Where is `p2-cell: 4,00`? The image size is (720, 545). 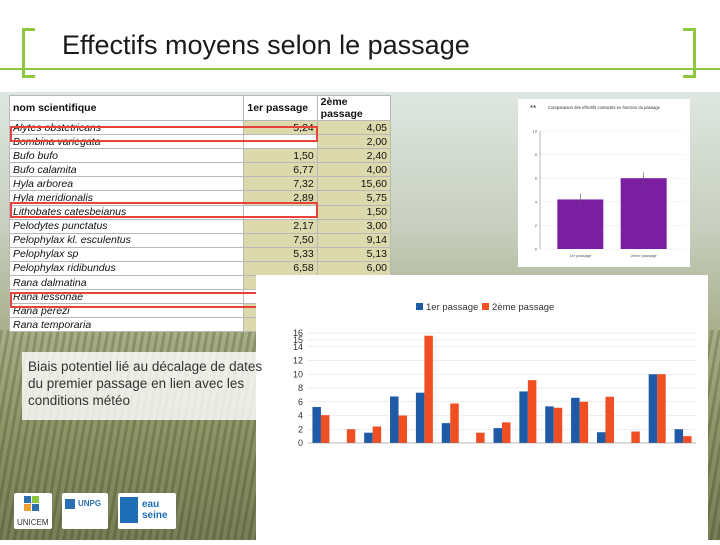 p2-cell: 4,00 is located at coordinates (354, 170).